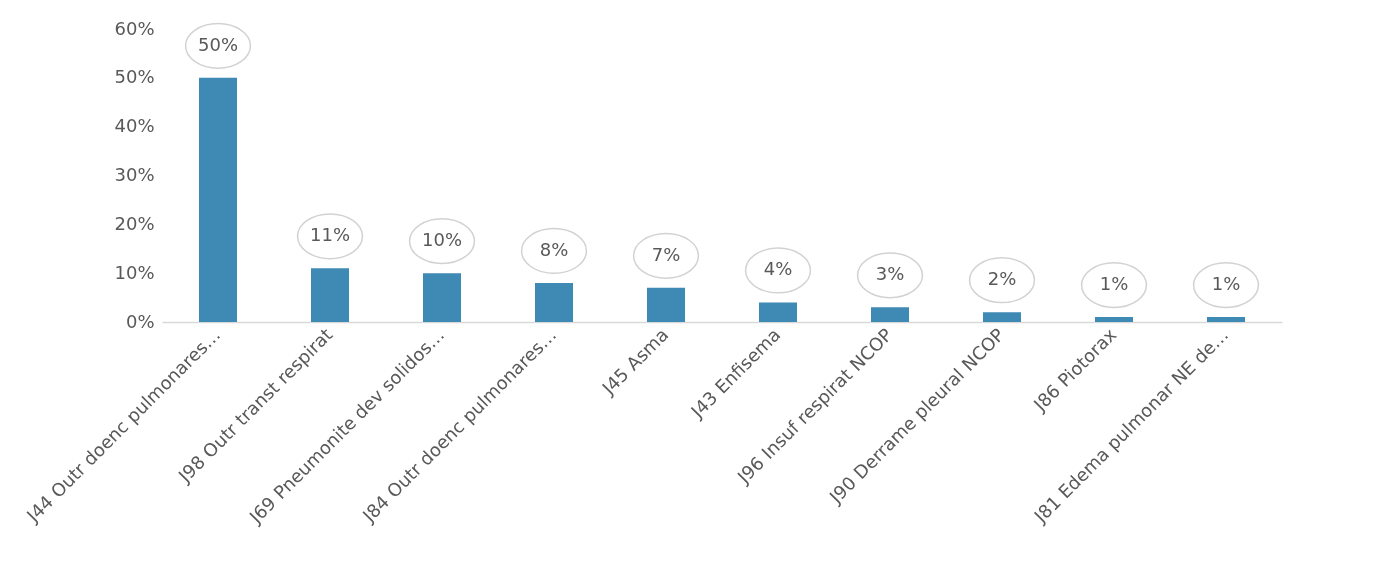 This screenshot has width=1379, height=584. What do you see at coordinates (218, 44) in the screenshot?
I see `data-label: 50%` at bounding box center [218, 44].